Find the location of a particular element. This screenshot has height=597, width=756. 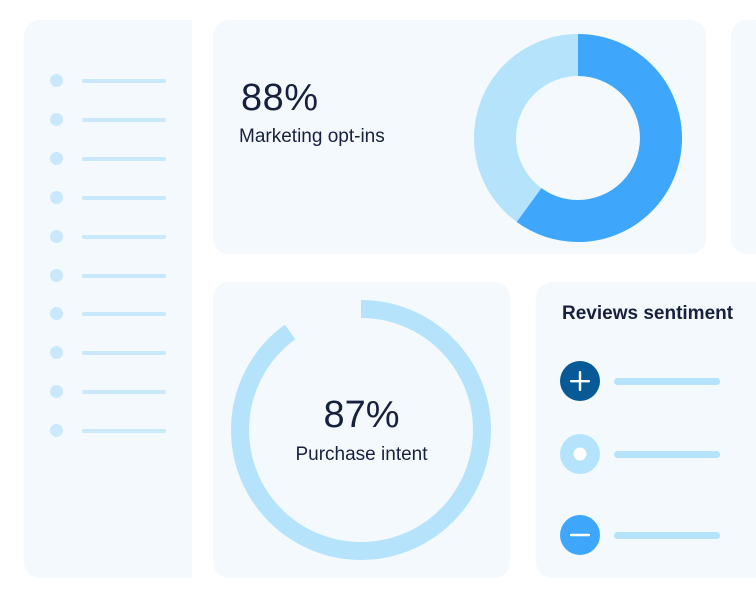

review-bar-neutral is located at coordinates (667, 454).